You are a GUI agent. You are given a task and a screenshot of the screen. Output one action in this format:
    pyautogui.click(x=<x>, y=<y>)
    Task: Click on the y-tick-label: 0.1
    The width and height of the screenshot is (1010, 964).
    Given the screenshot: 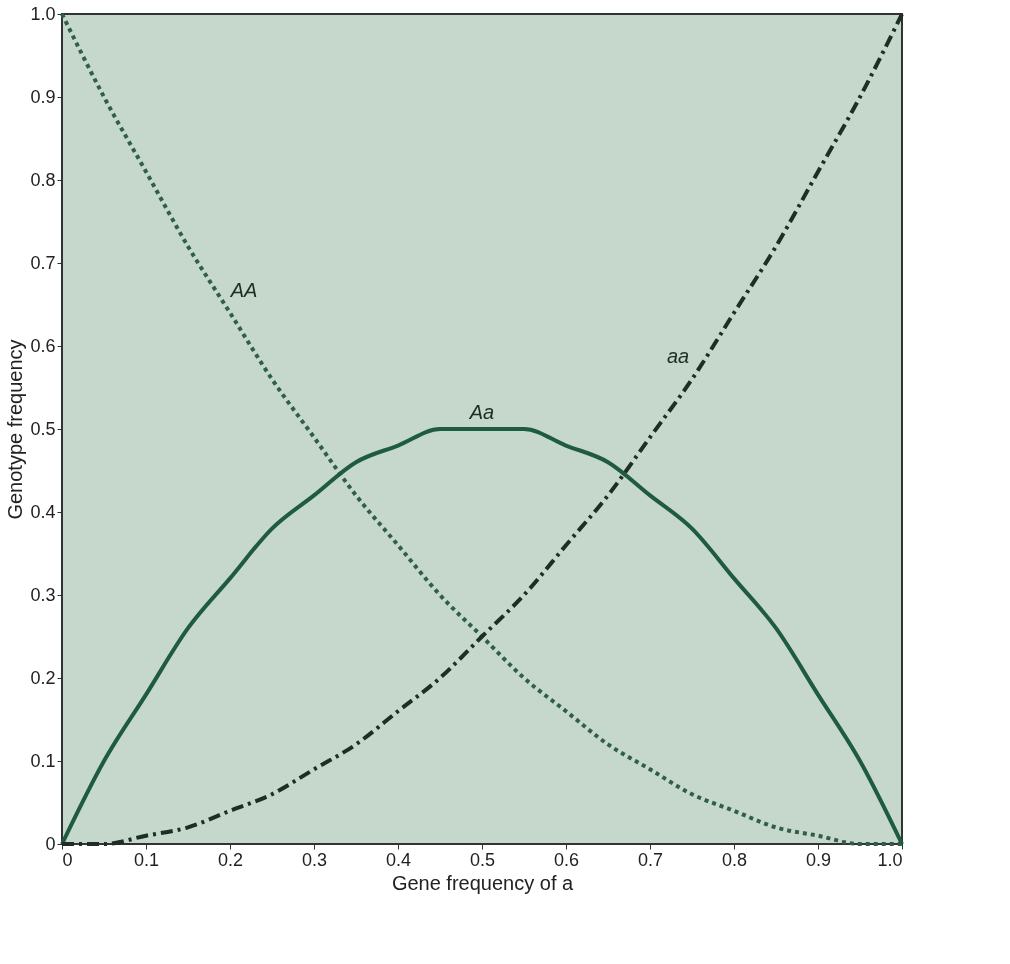 What is the action you would take?
    pyautogui.click(x=43, y=760)
    